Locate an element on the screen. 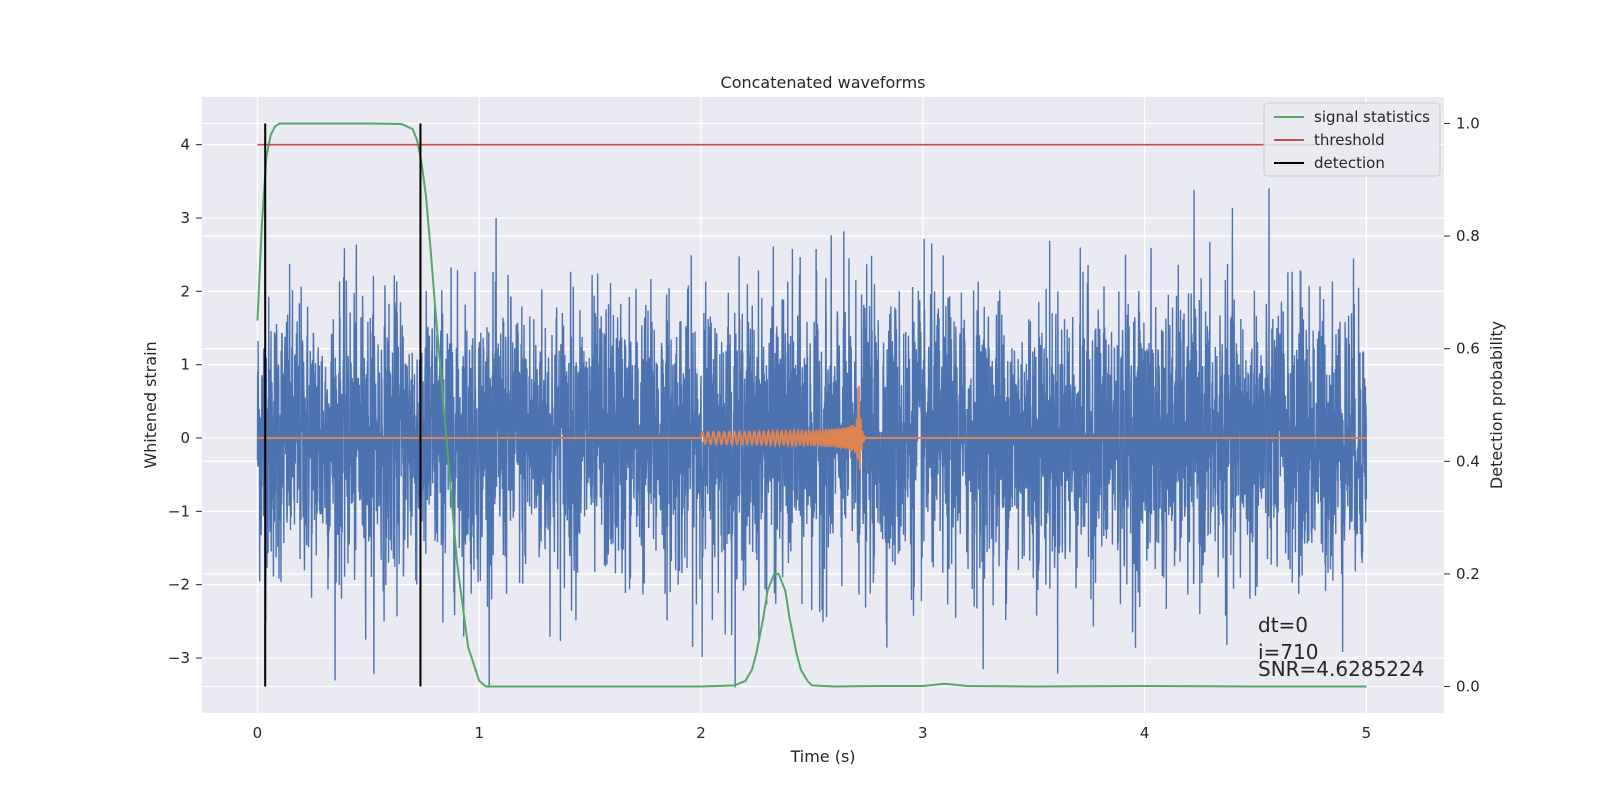 The width and height of the screenshot is (1600, 800). y-tick-label: −3 is located at coordinates (179, 658).